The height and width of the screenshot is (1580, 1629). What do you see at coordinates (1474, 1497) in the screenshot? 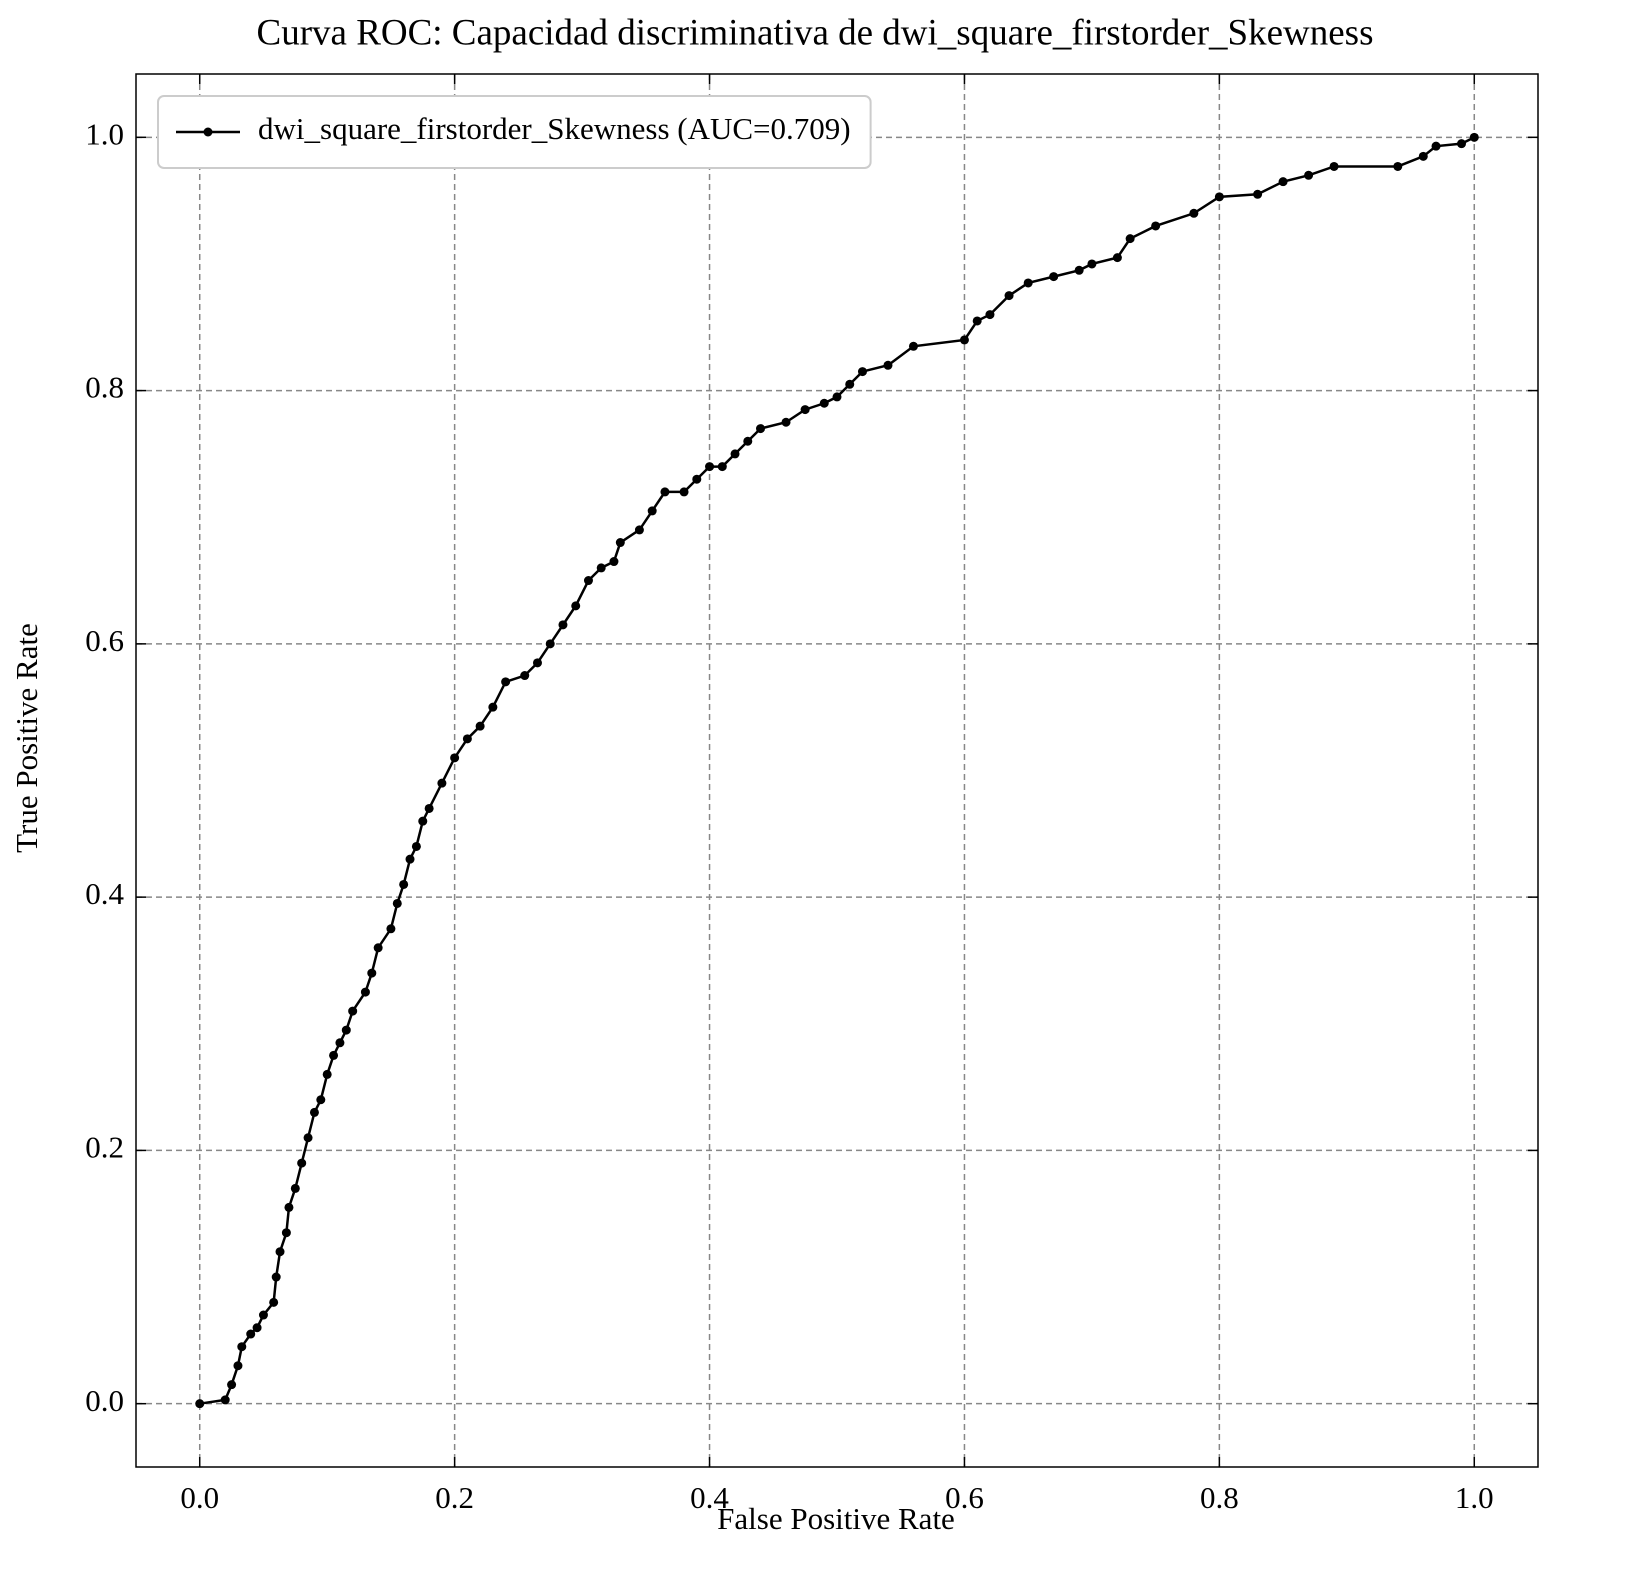
I see `x-tick-label: 1.0` at bounding box center [1474, 1497].